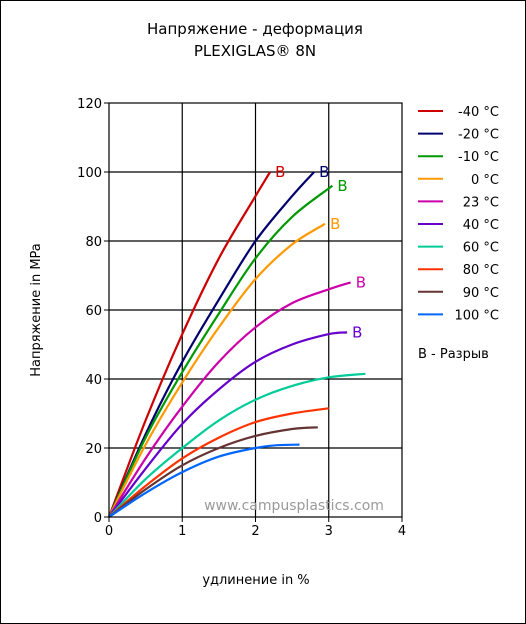  What do you see at coordinates (93, 311) in the screenshot?
I see `y-tick-label: 60` at bounding box center [93, 311].